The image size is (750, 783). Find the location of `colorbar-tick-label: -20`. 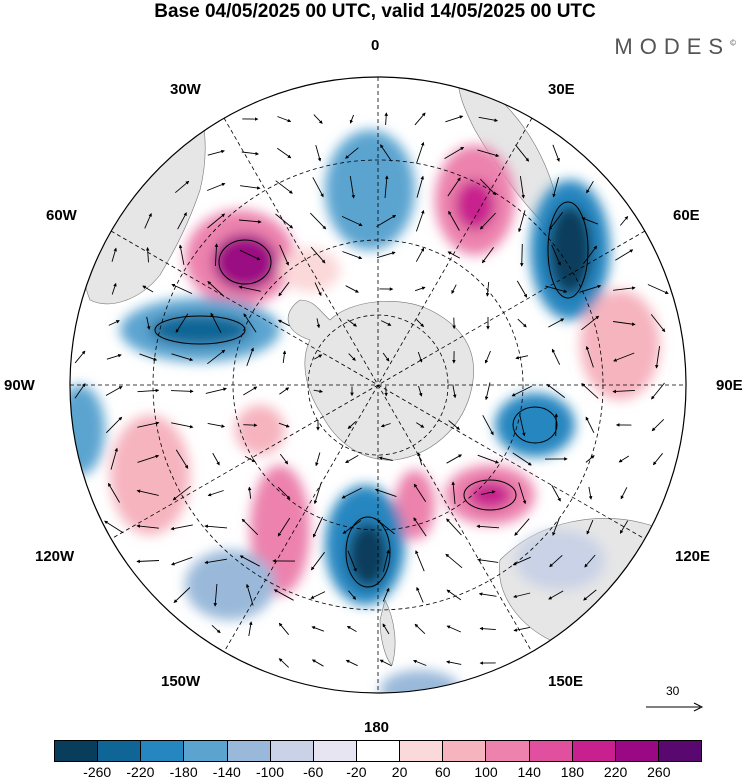

colorbar-tick-label: -20 is located at coordinates (356, 772).